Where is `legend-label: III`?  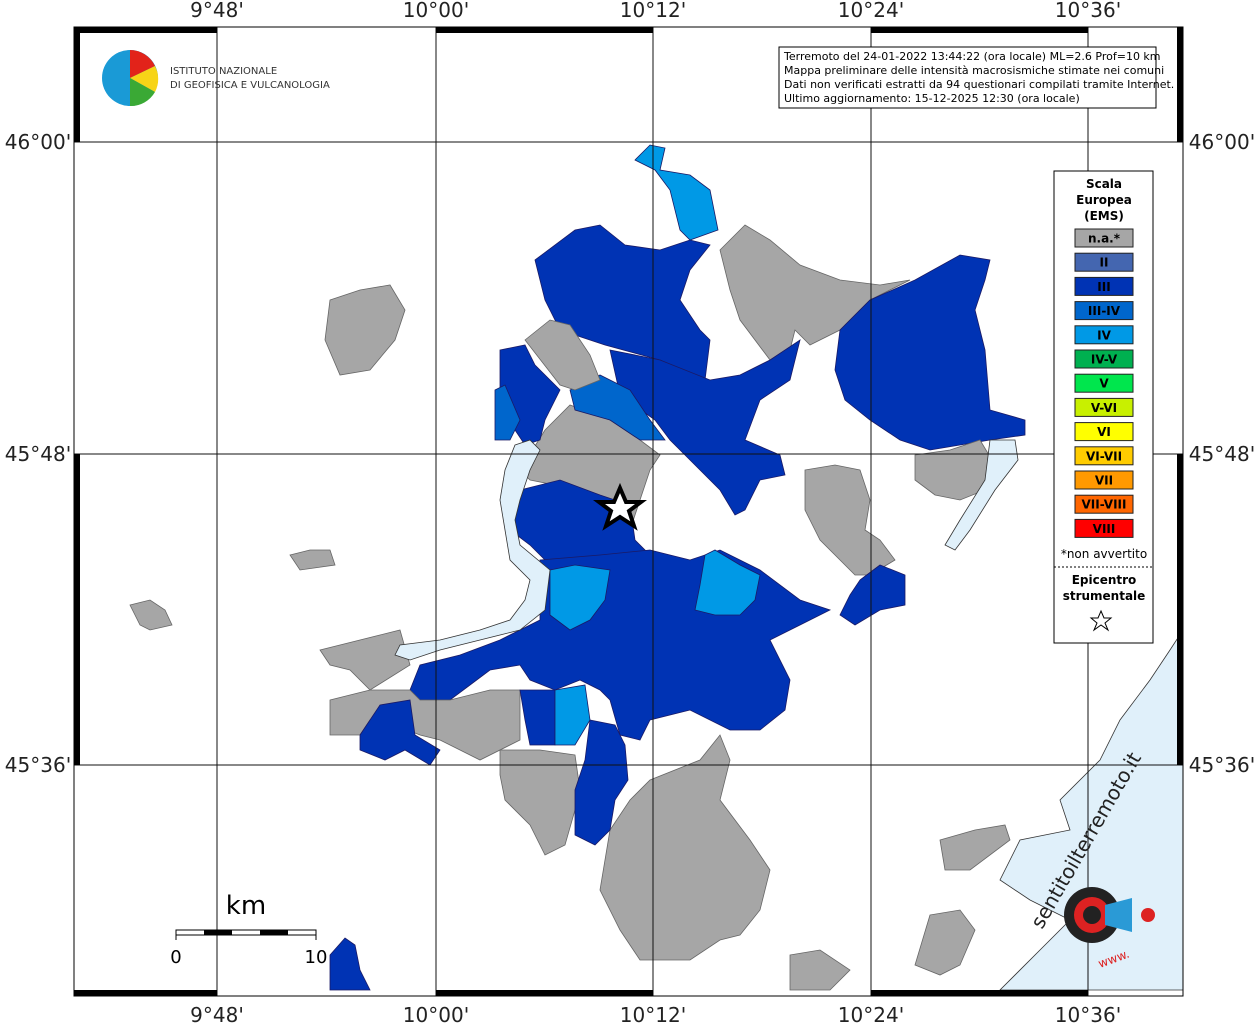
legend-label: III is located at coordinates (1103, 287).